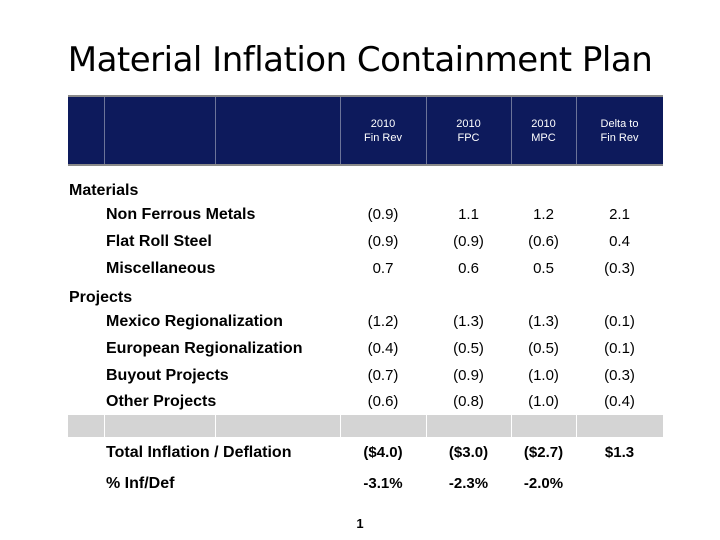  Describe the element at coordinates (161, 401) in the screenshot. I see `row-label: Other Projects` at that location.